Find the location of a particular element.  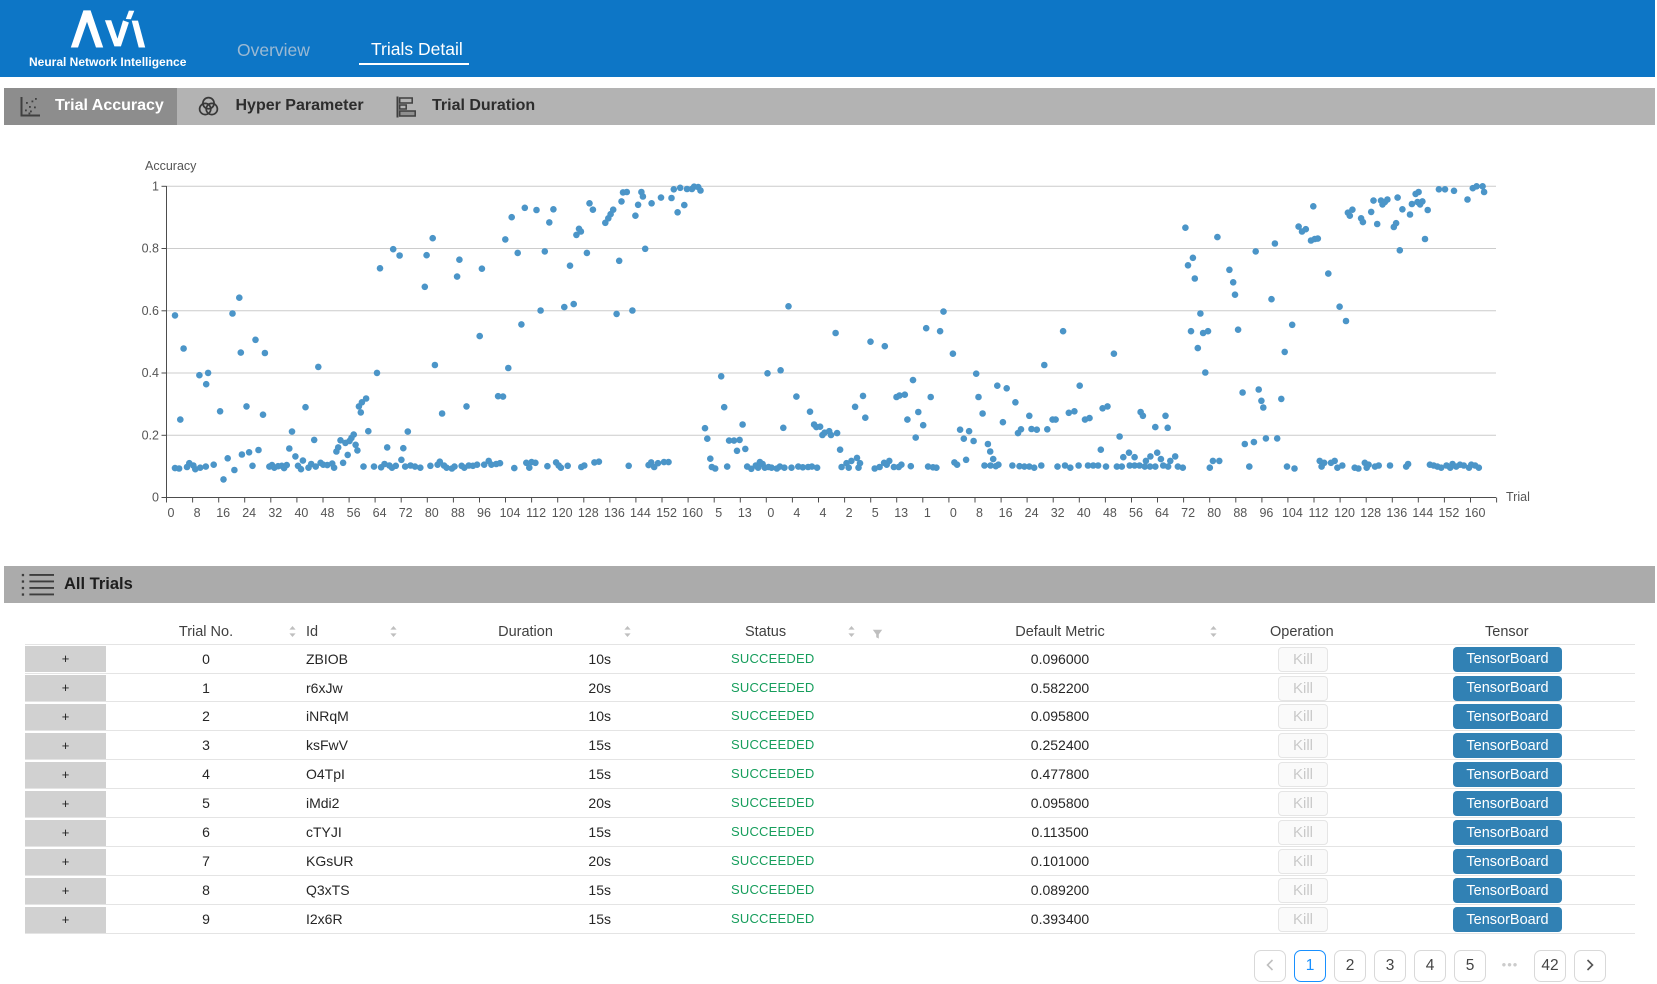

svg-text: 0.8 is located at coordinates (150, 249).